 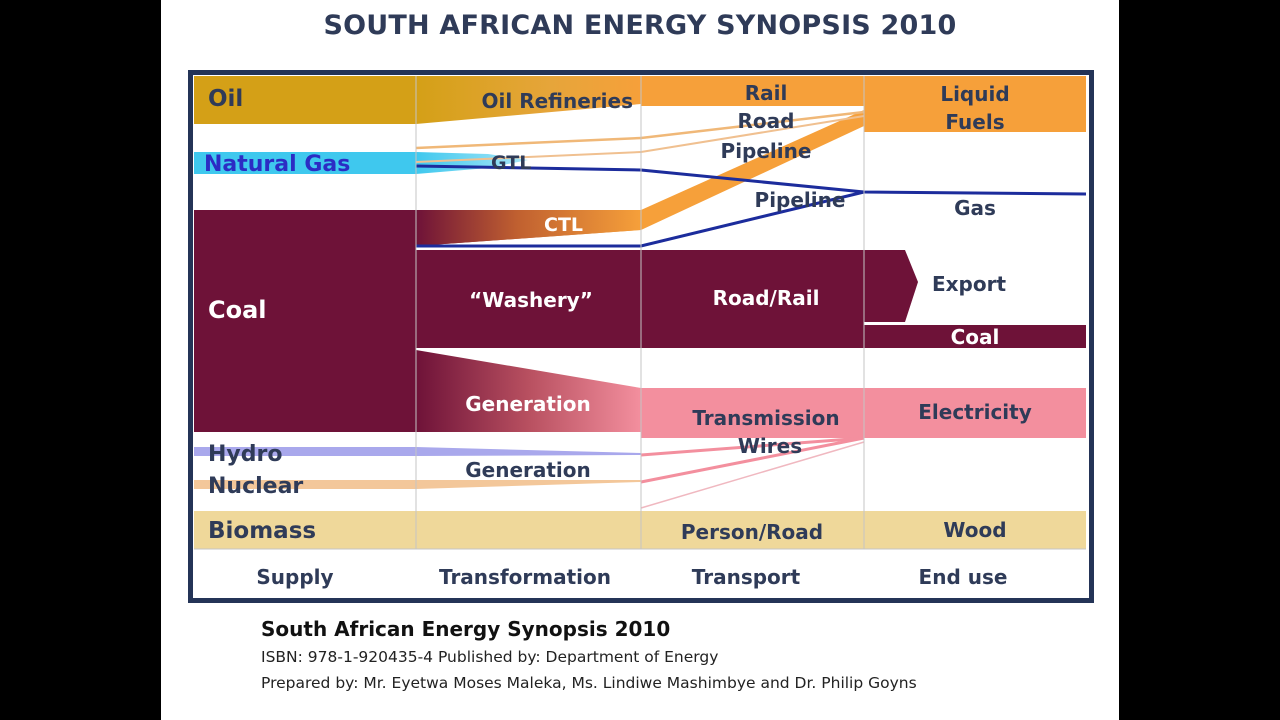 I want to click on export-label: Export, so click(x=969, y=284).